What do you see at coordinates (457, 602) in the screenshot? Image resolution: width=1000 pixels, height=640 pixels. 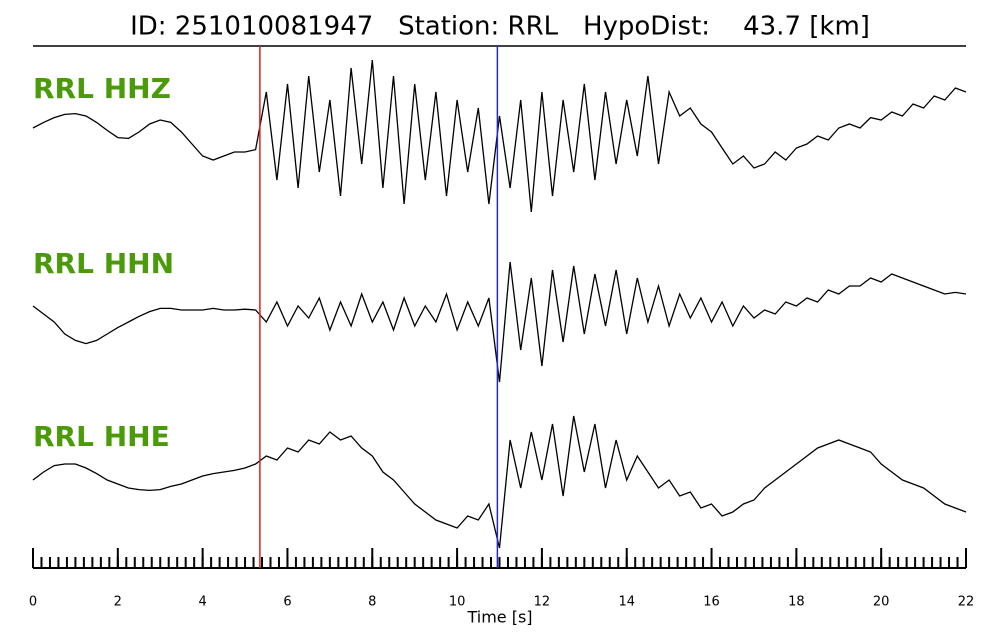 I see `x-tick-label: 10` at bounding box center [457, 602].